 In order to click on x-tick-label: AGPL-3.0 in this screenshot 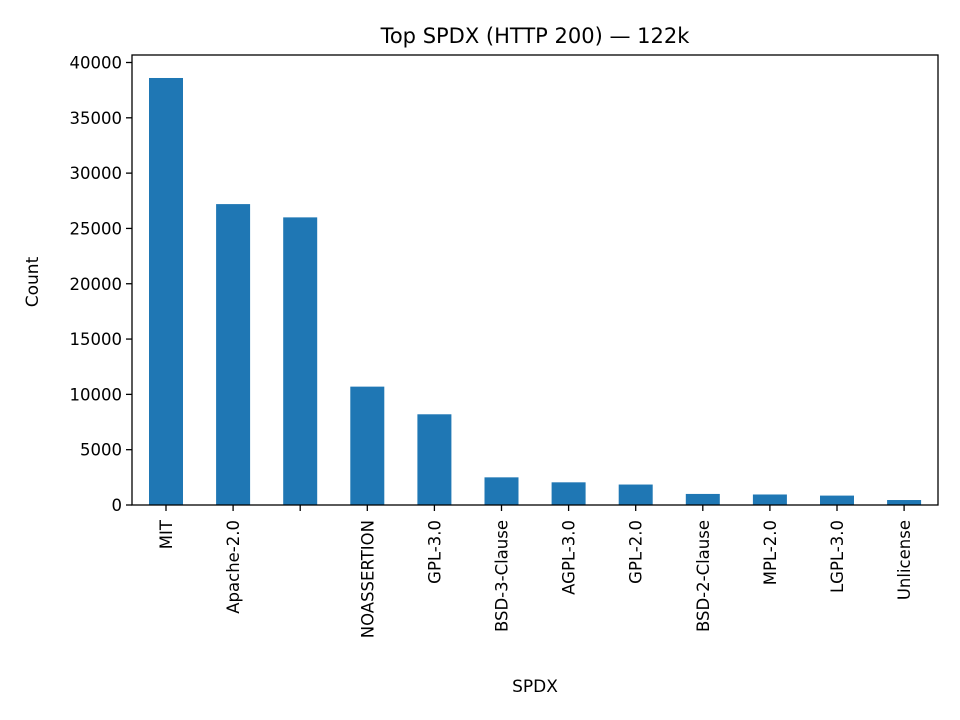, I will do `click(569, 557)`.